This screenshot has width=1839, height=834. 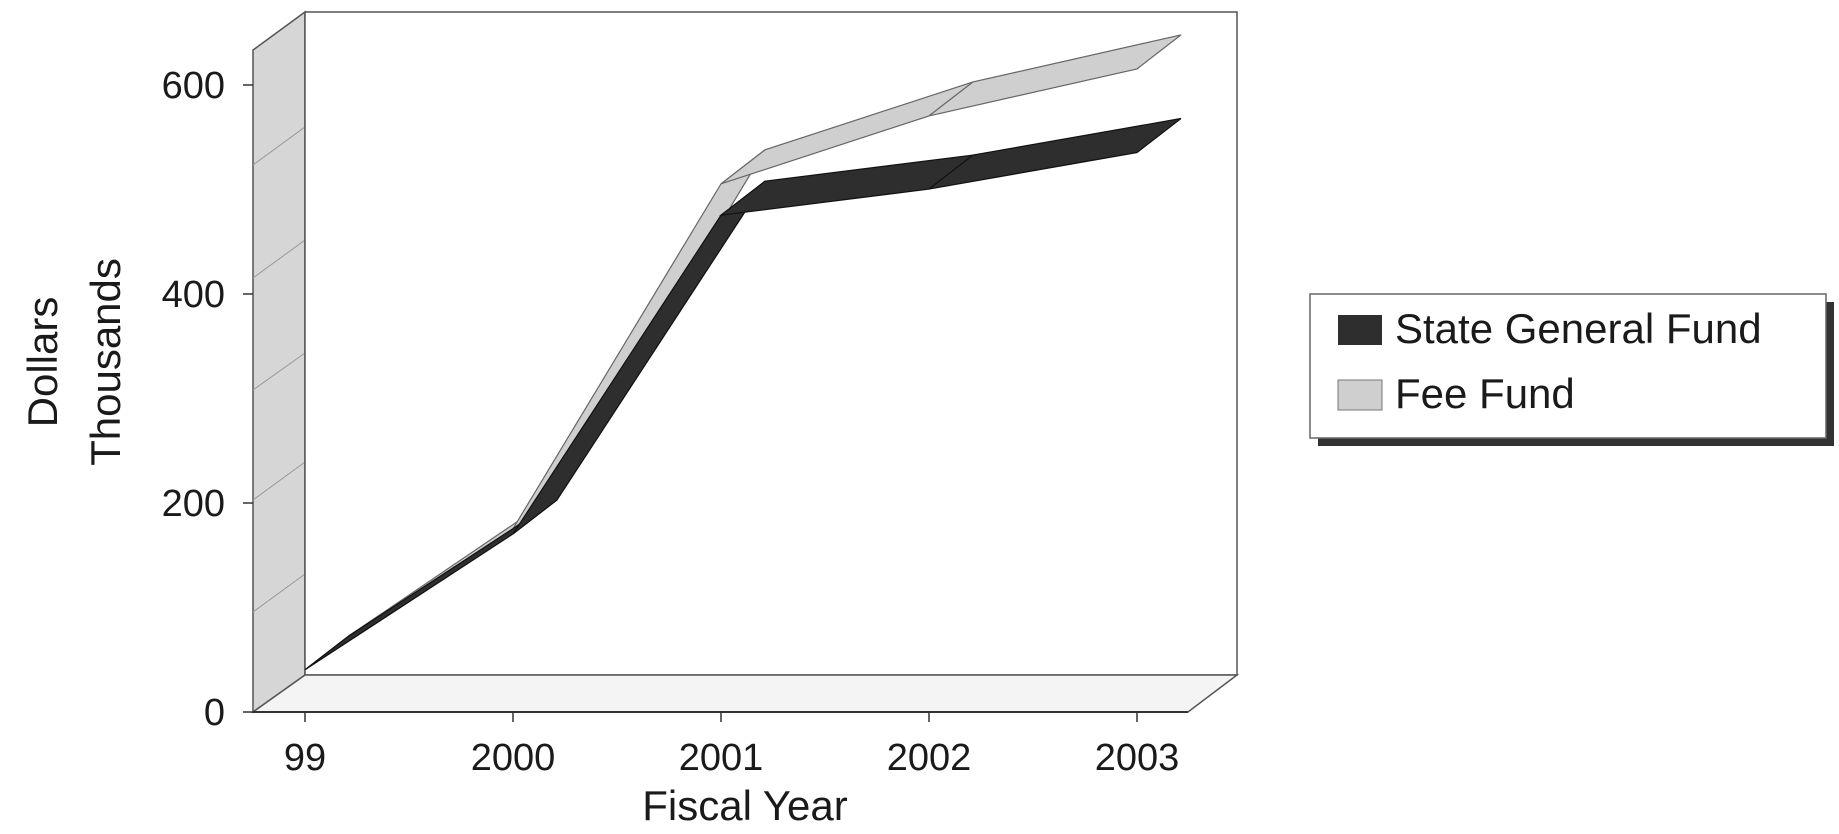 I want to click on x-tick-label: 2002, so click(x=929, y=758).